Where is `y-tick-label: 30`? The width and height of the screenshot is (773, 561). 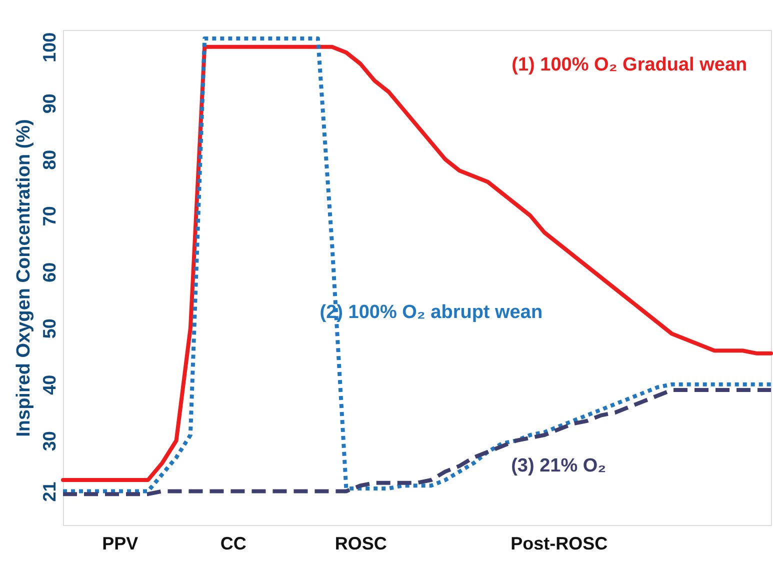 y-tick-label: 30 is located at coordinates (50, 441).